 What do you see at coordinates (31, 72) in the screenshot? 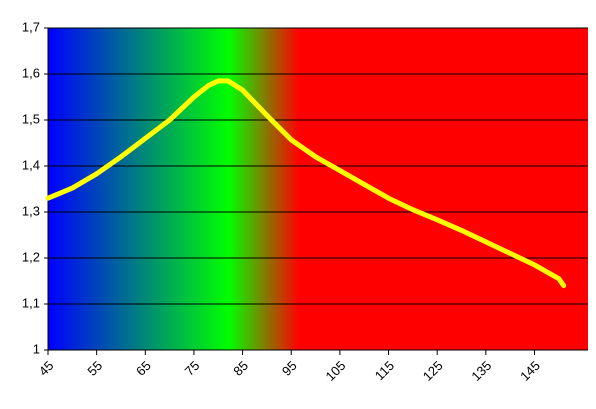
I see `y-tick-label: 1,6` at bounding box center [31, 72].